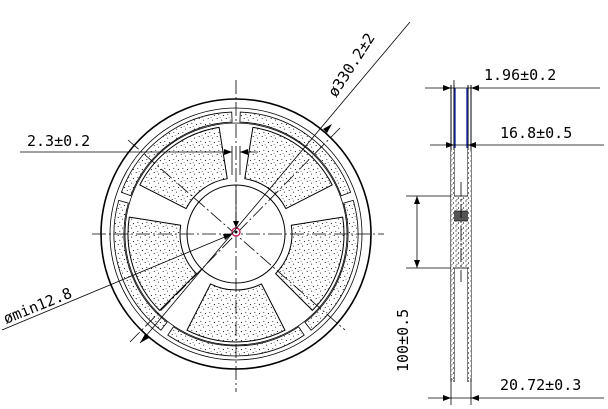 This screenshot has height=409, width=608. What do you see at coordinates (417, 264) in the screenshot?
I see `hub-dia-arrow-bottom` at bounding box center [417, 264].